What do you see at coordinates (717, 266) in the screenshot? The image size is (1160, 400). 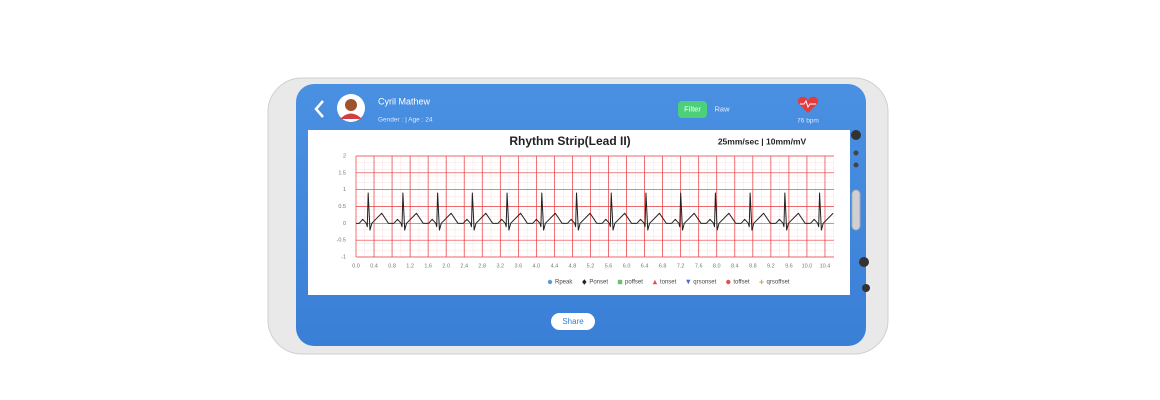 I see `x-tick-label: 8.0` at bounding box center [717, 266].